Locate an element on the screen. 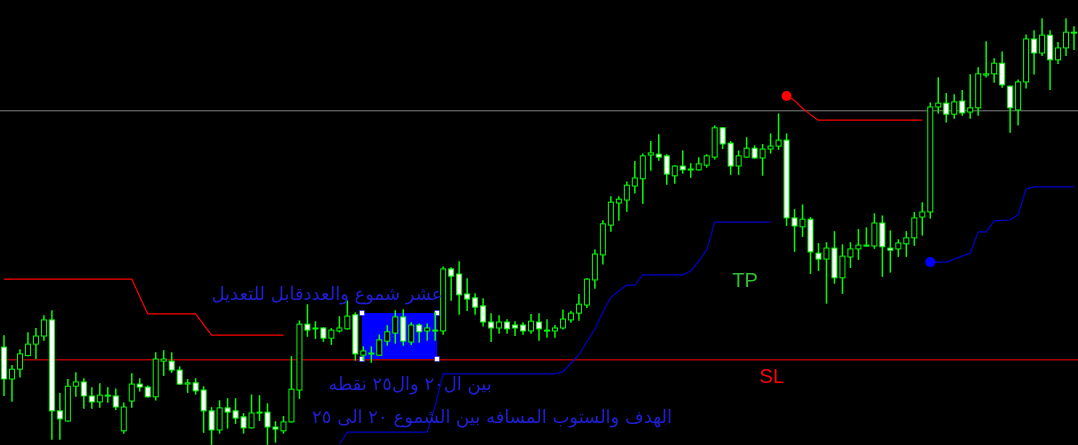 The height and width of the screenshot is (445, 1078). annotation: TP is located at coordinates (745, 280).